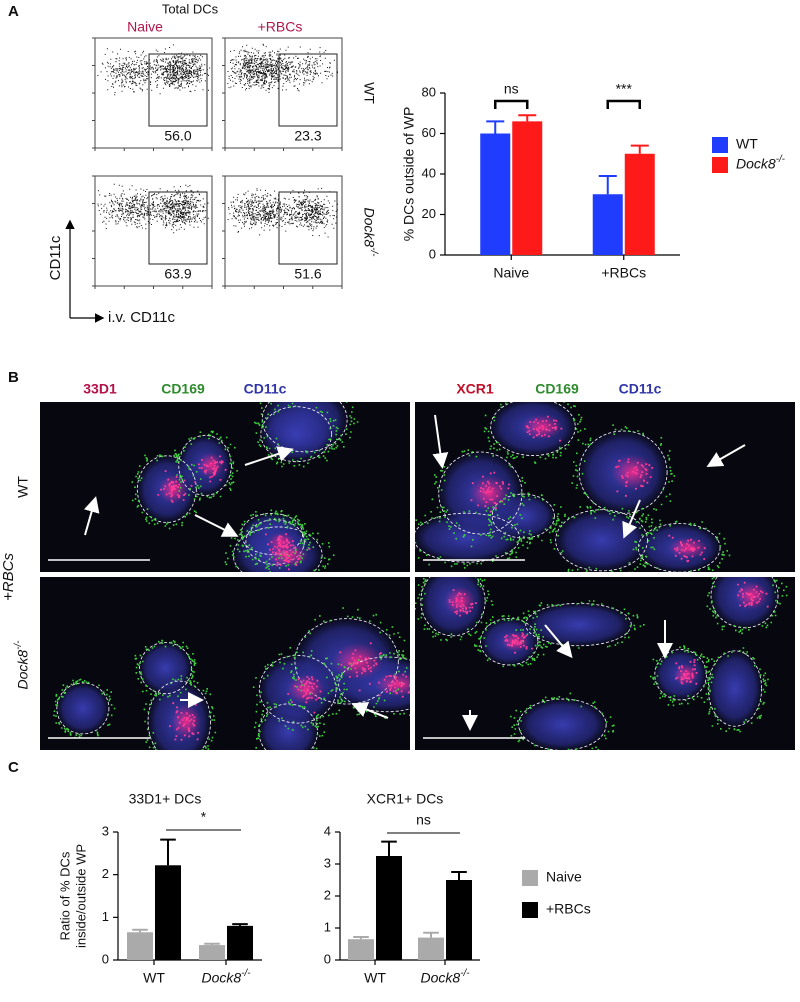 The image size is (800, 1002). What do you see at coordinates (429, 91) in the screenshot?
I see `y-tick-label: 80` at bounding box center [429, 91].